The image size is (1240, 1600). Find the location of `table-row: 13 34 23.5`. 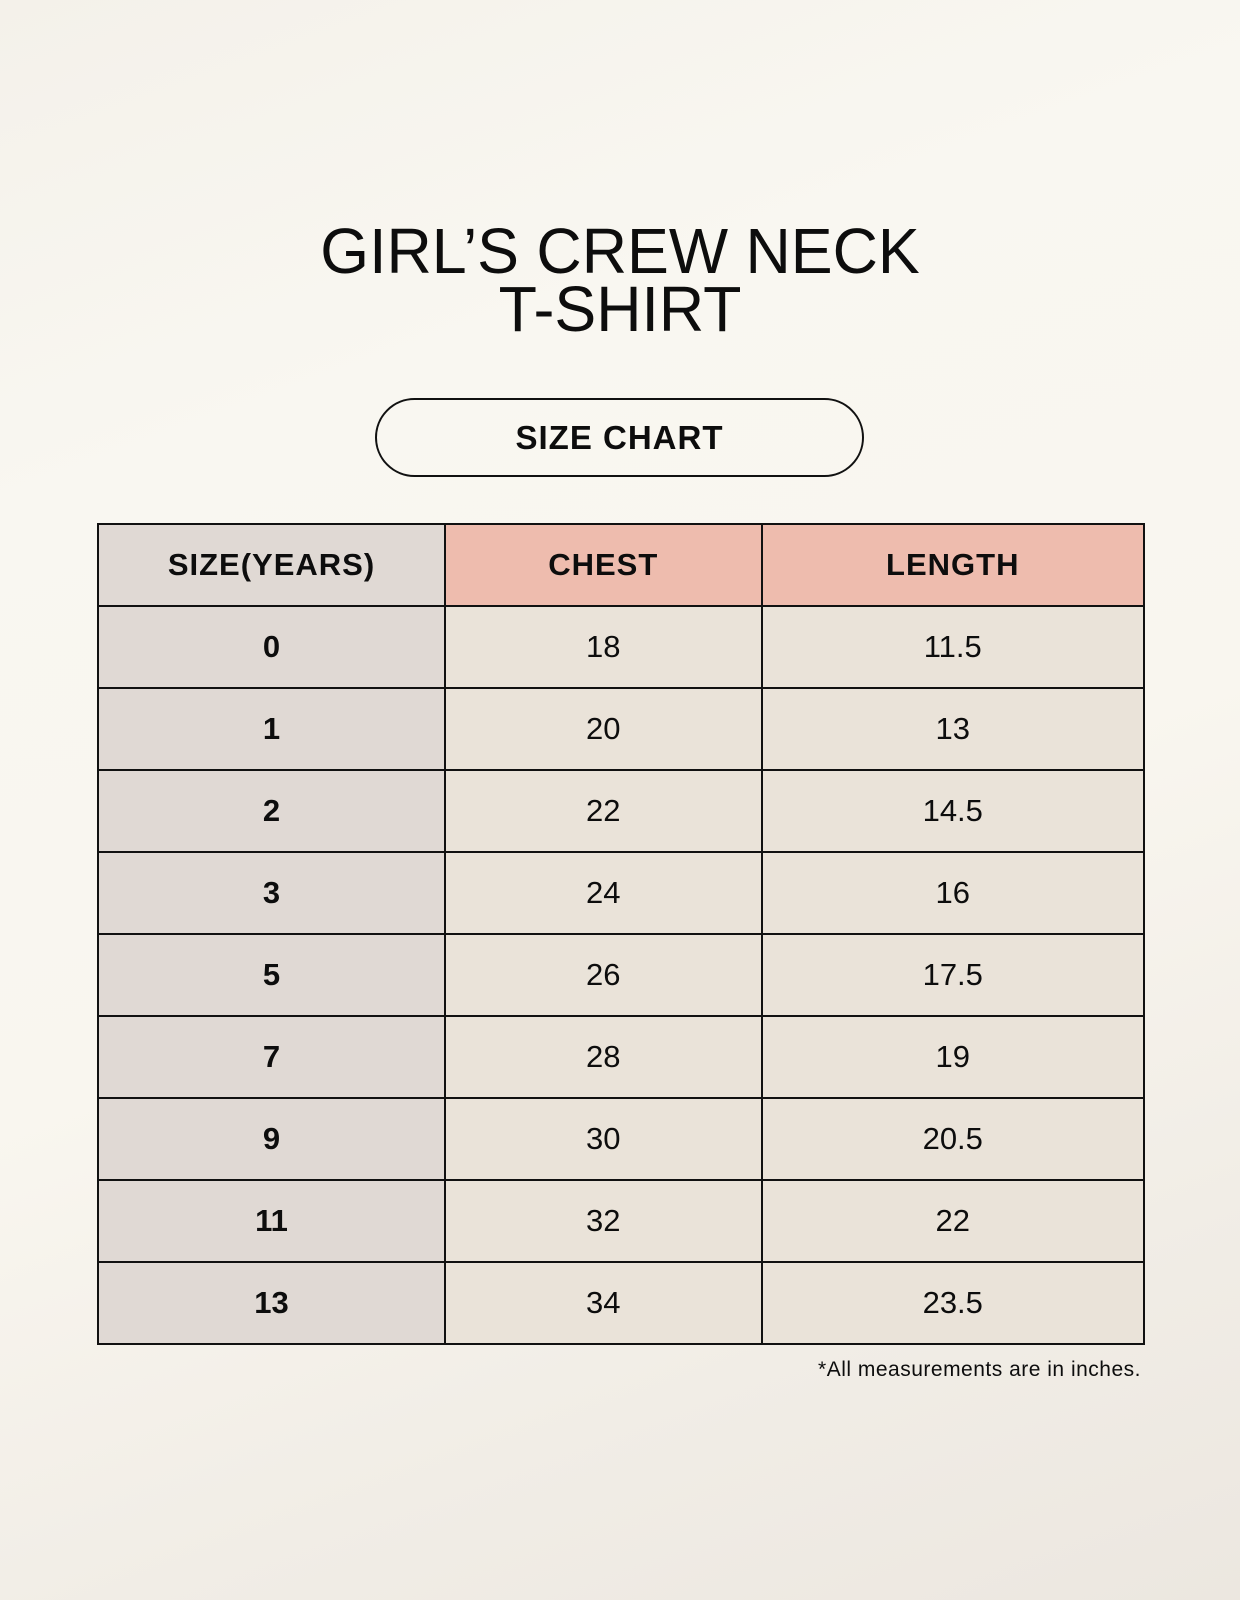

table-row: 13 34 23.5 is located at coordinates (621, 1303).